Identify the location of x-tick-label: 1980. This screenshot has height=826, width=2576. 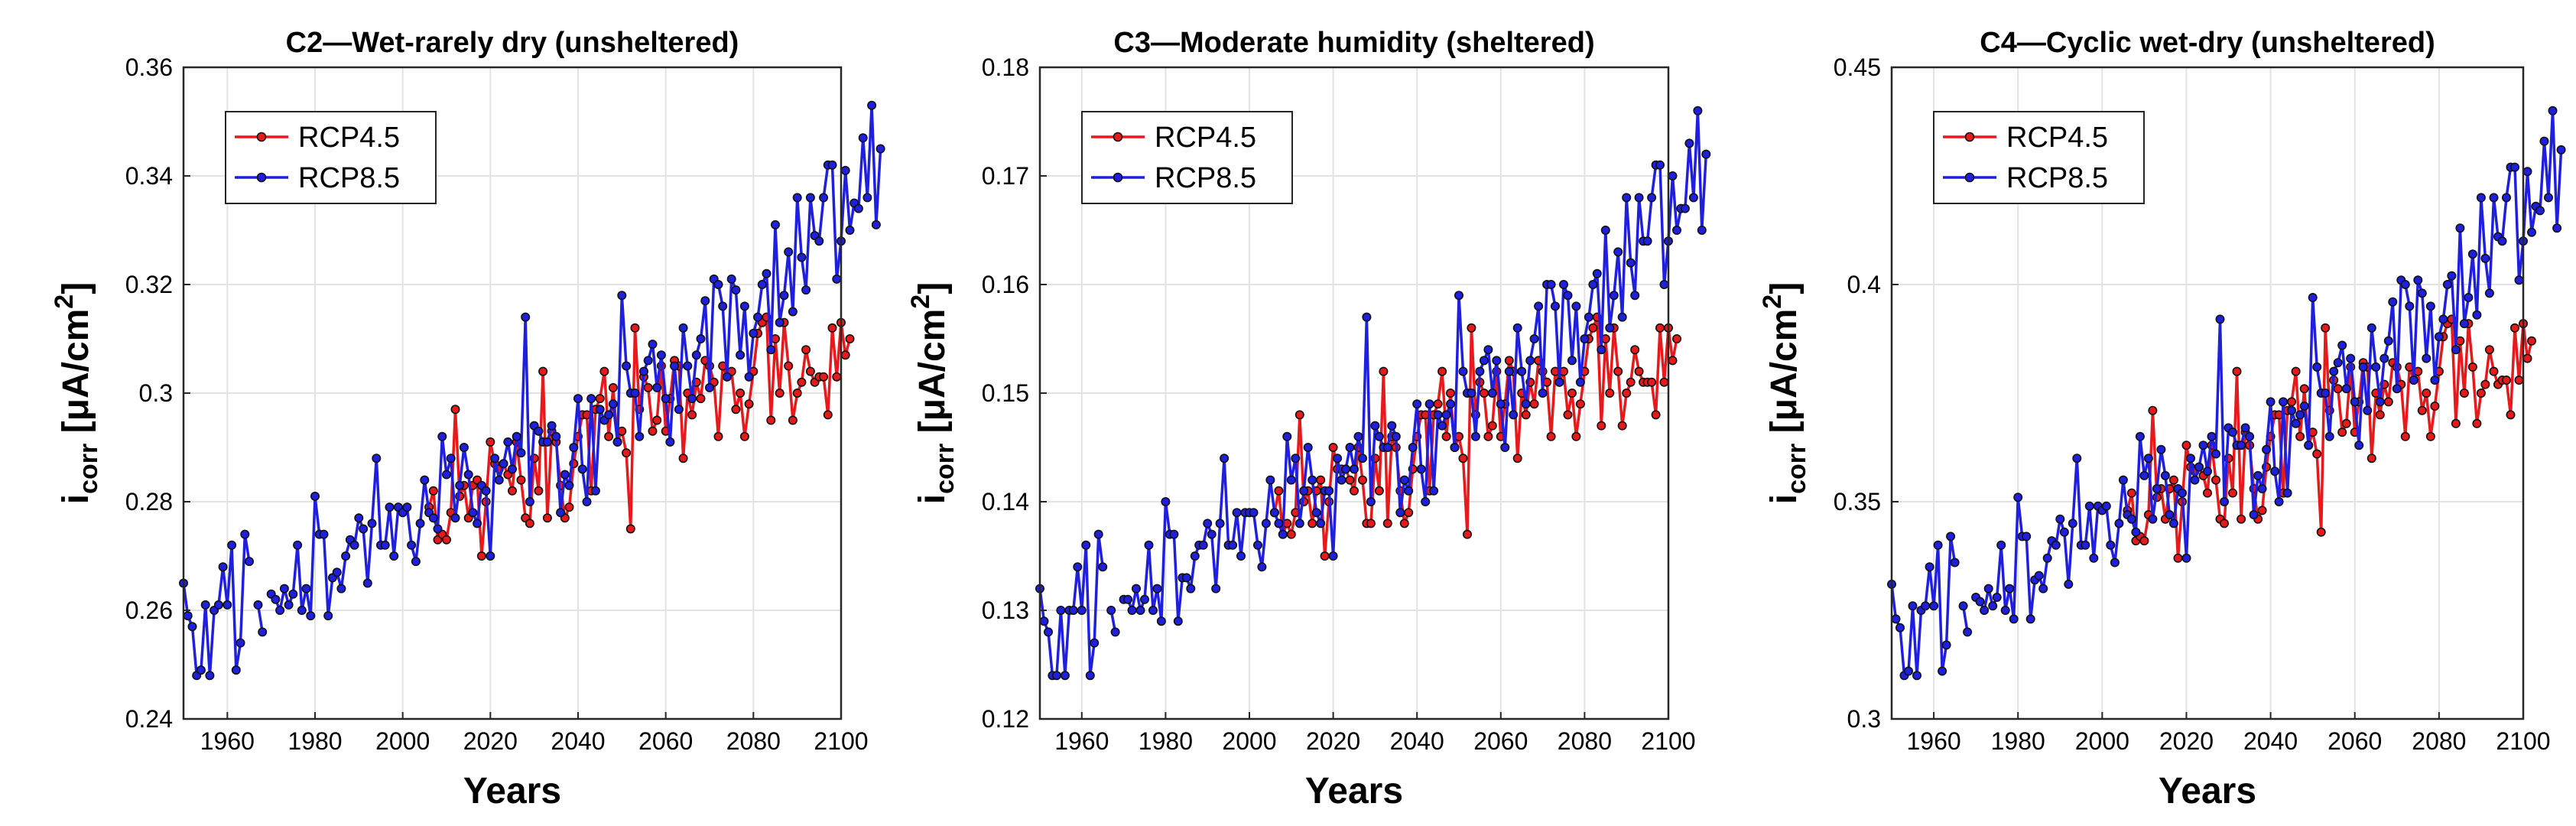
(2018, 741).